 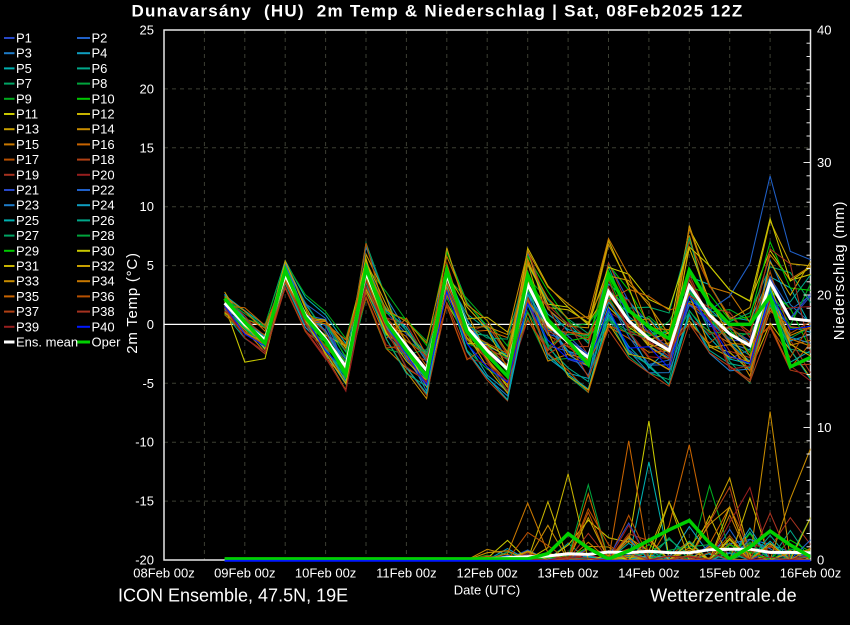 I want to click on svg-text: 14Feb 00z, so click(x=648, y=573).